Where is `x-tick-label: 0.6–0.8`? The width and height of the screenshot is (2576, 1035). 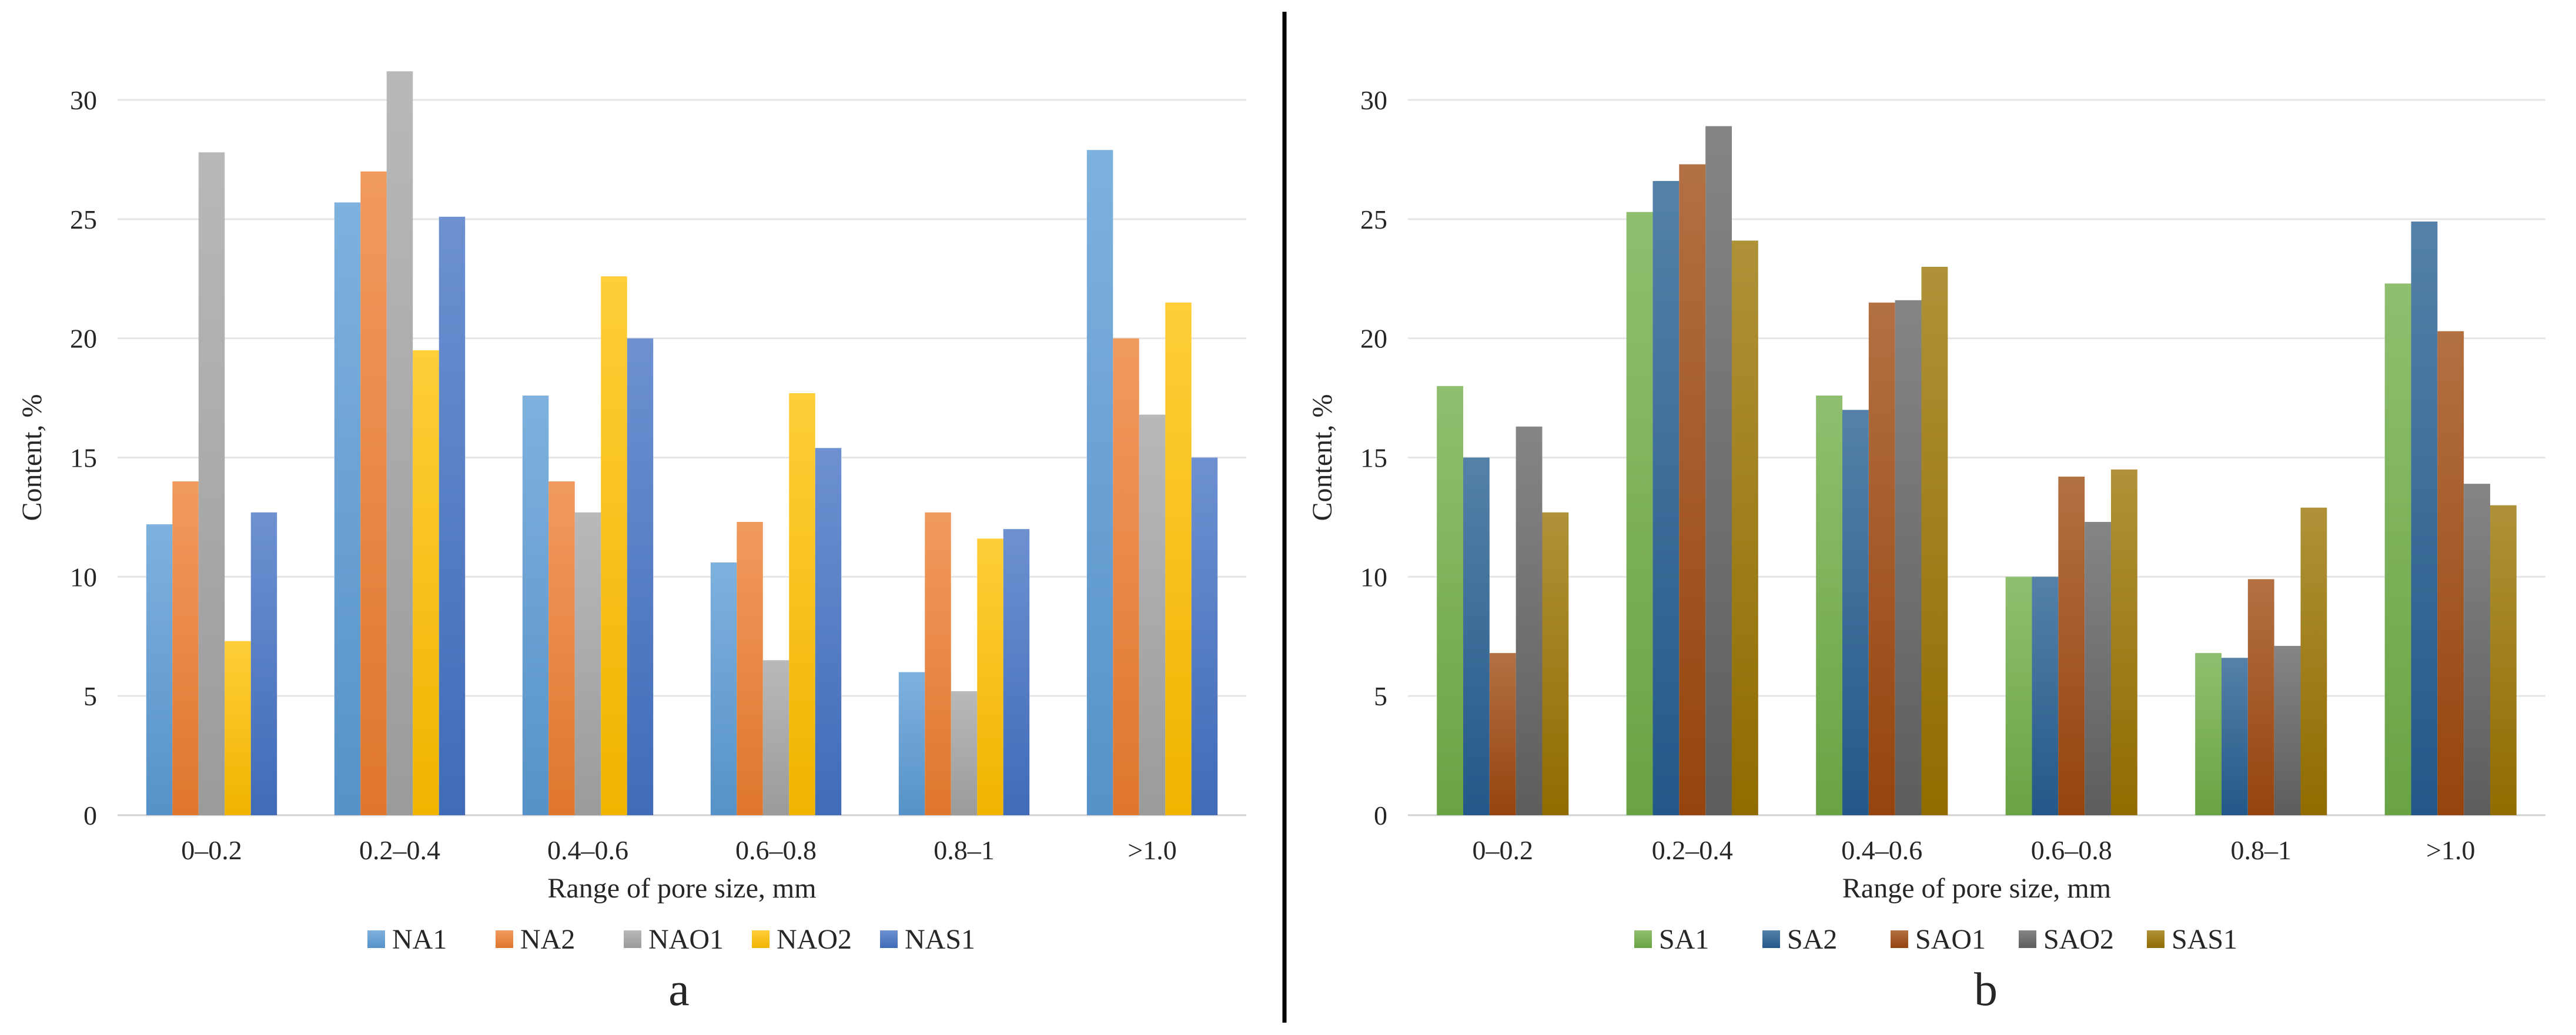
x-tick-label: 0.6–0.8 is located at coordinates (2071, 850).